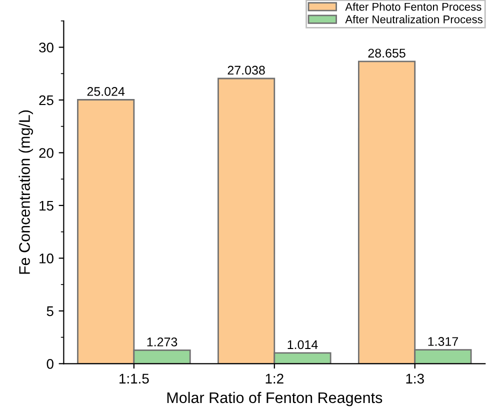  I want to click on data-label: 28.655, so click(387, 53).